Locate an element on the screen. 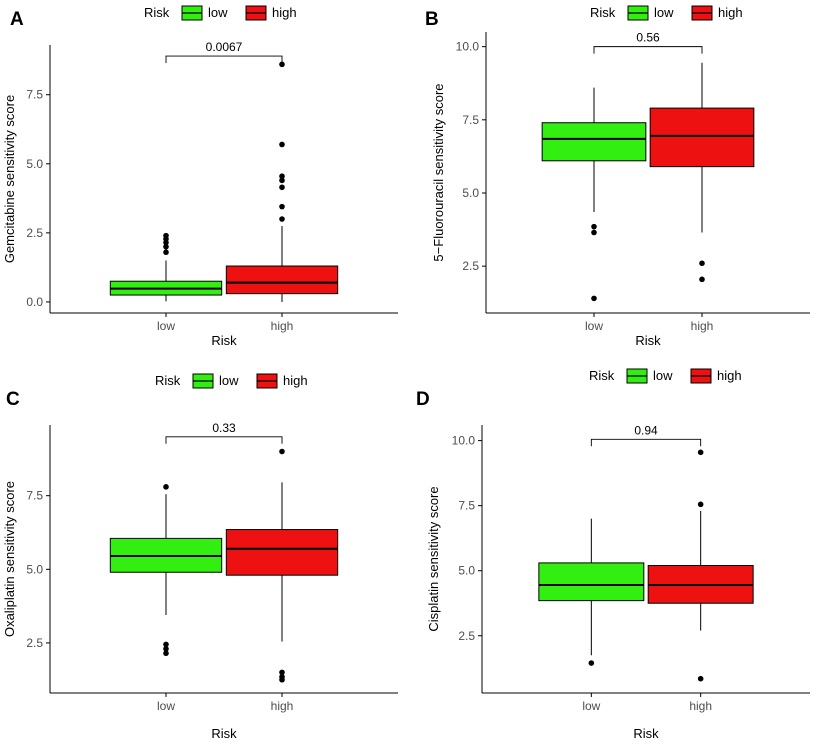 This screenshot has height=742, width=830. p-value-label: 0.94 is located at coordinates (646, 430).